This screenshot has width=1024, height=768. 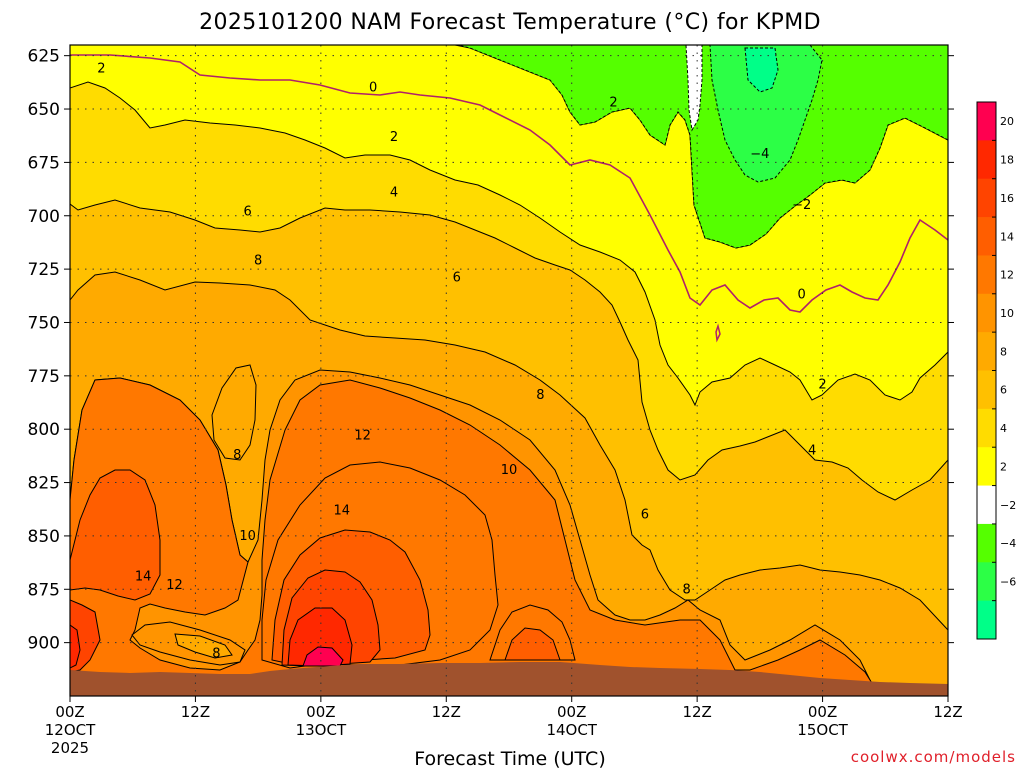 I want to click on y-tick-label: 800, so click(x=44, y=430).